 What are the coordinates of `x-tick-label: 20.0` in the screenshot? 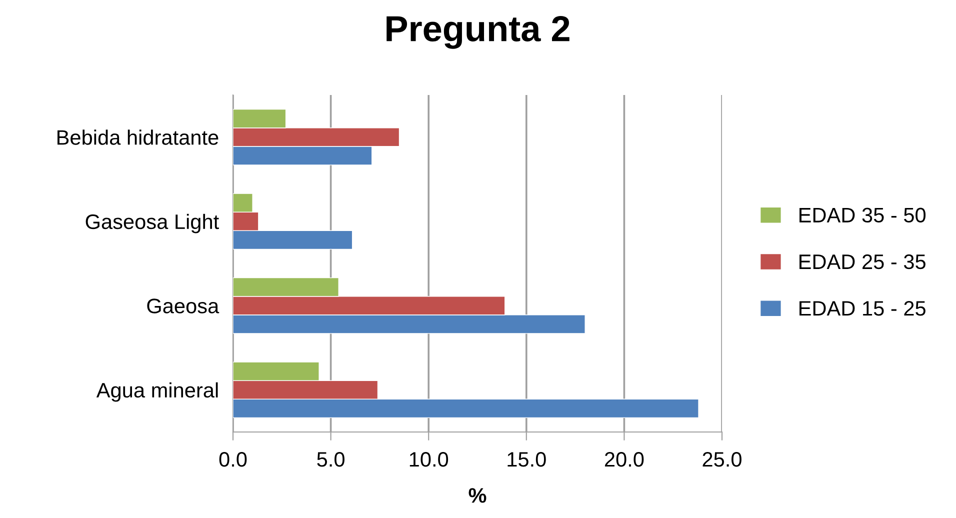 It's located at (624, 459).